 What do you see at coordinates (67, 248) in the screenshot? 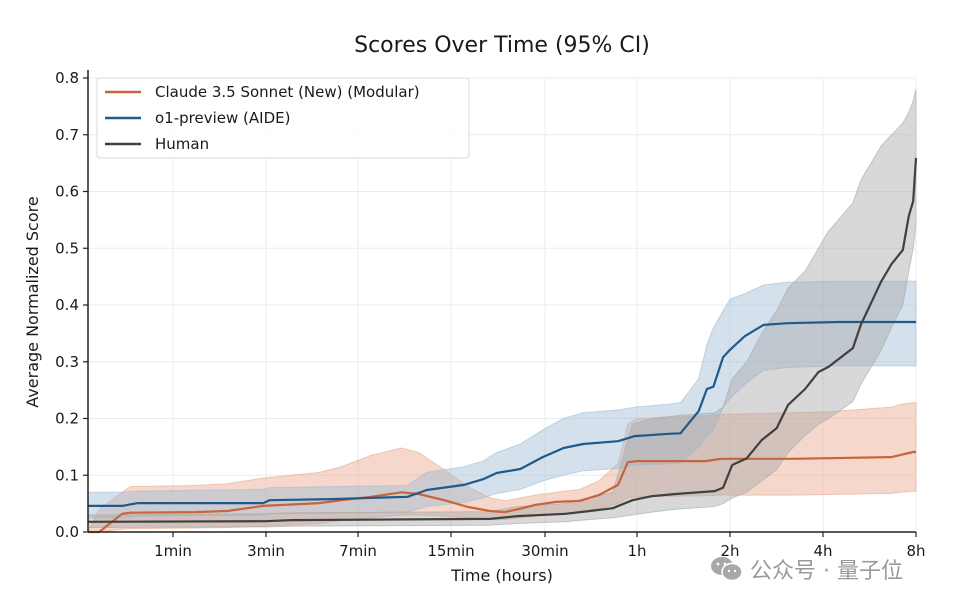
I see `y-tick-label: 0.5` at bounding box center [67, 248].